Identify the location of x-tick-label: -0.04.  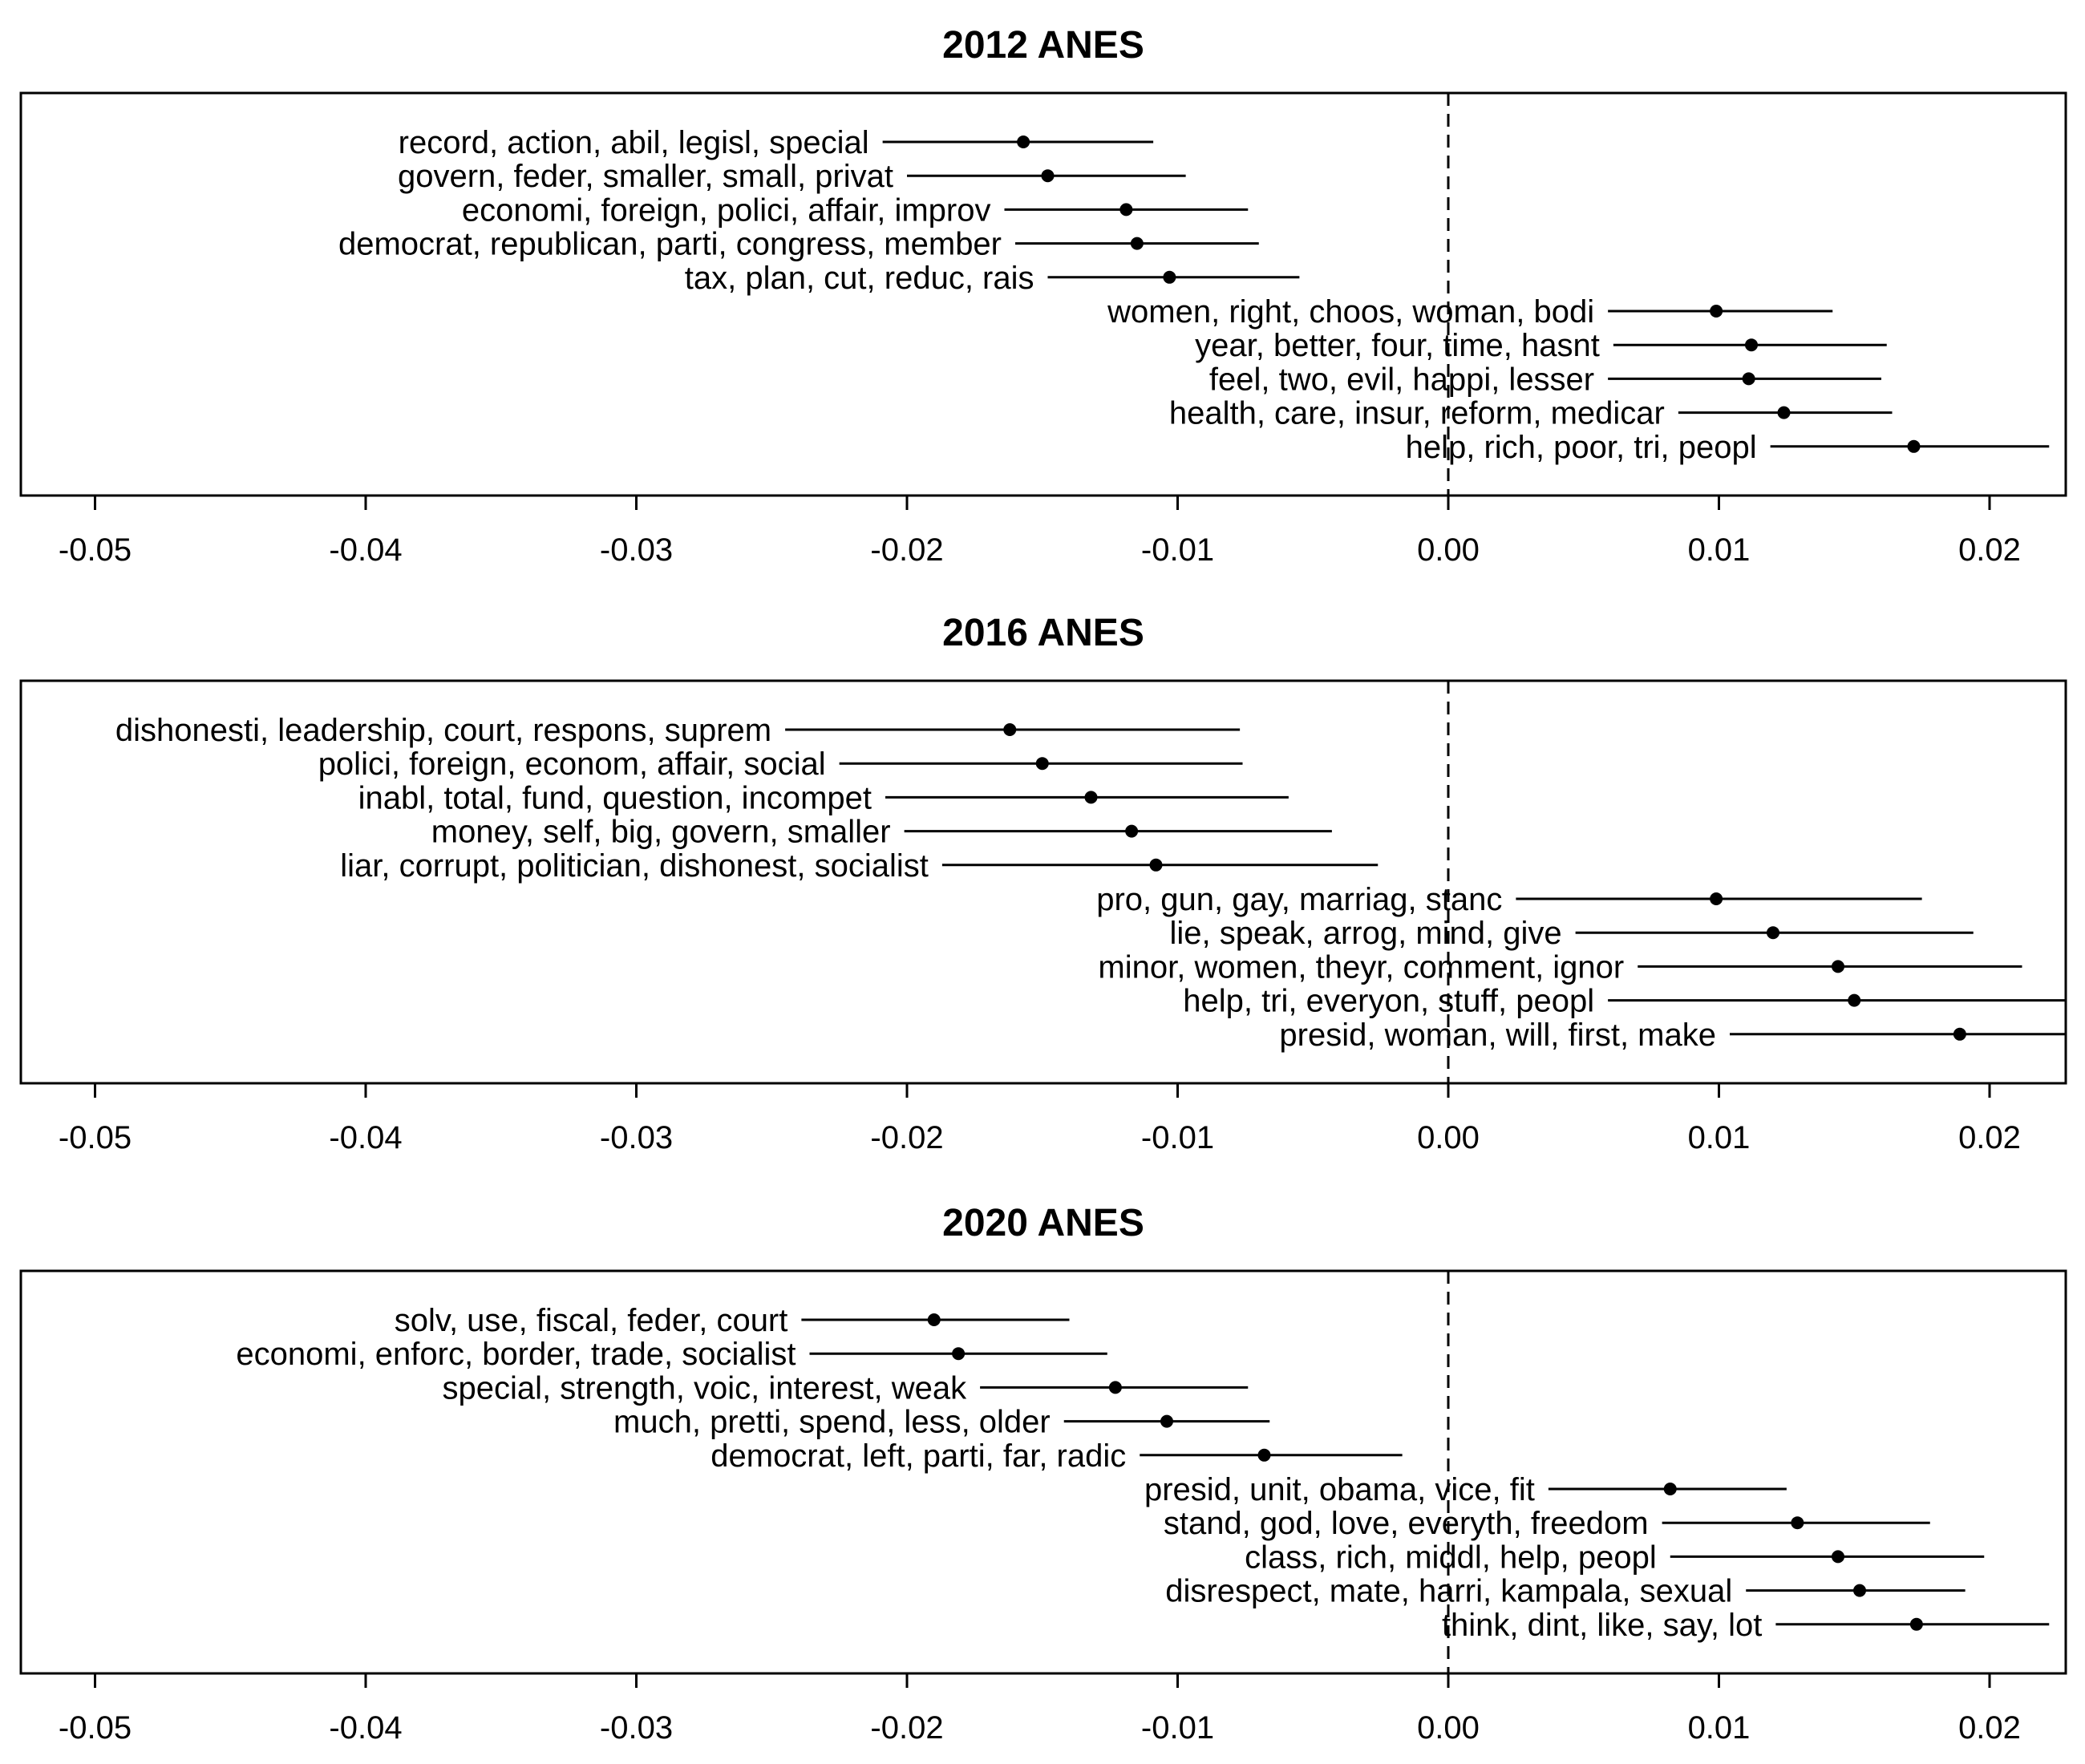
(365, 550).